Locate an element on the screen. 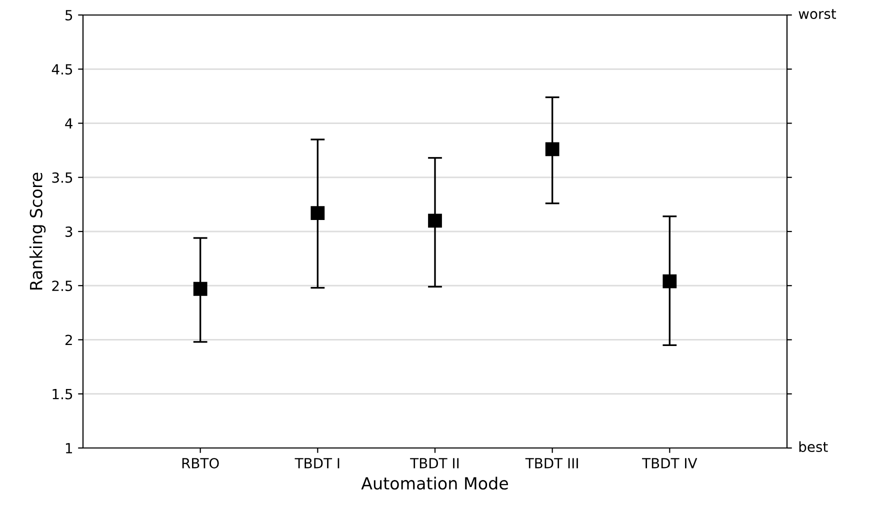 The height and width of the screenshot is (522, 875). y-tick-label: 3 is located at coordinates (69, 231).